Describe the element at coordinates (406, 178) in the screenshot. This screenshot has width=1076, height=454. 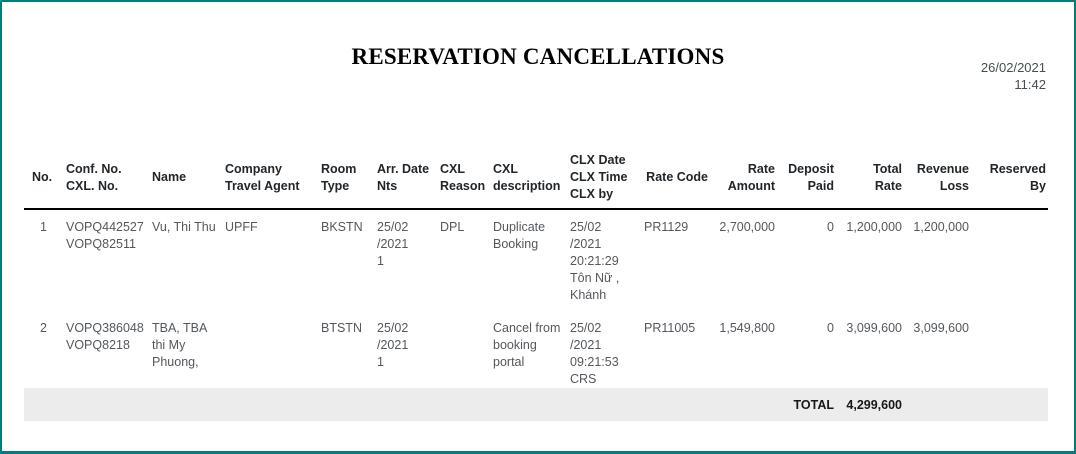
I see `col-header-arr-date-nts: Arr. Date Nts` at that location.